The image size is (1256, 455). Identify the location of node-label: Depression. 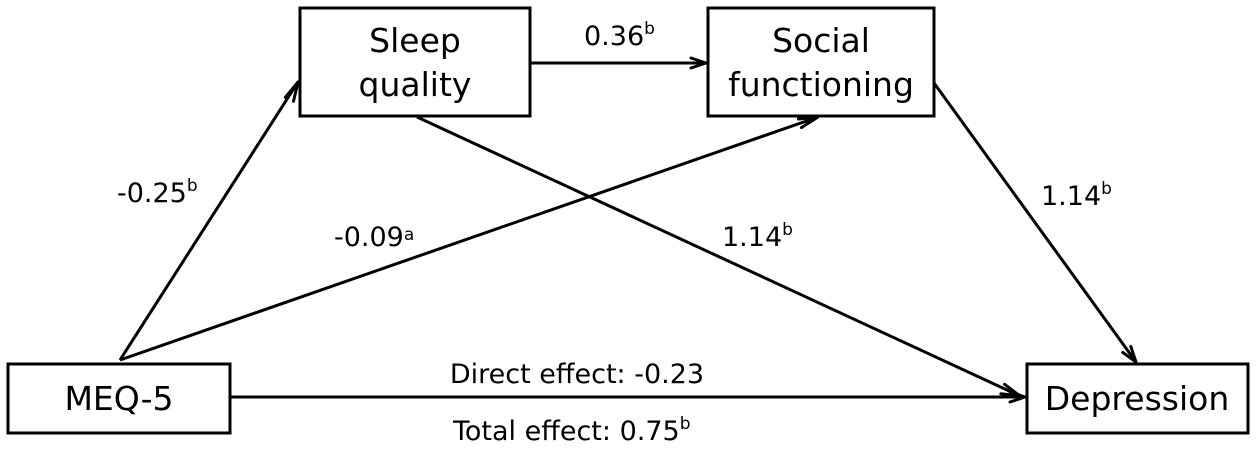
(1137, 398).